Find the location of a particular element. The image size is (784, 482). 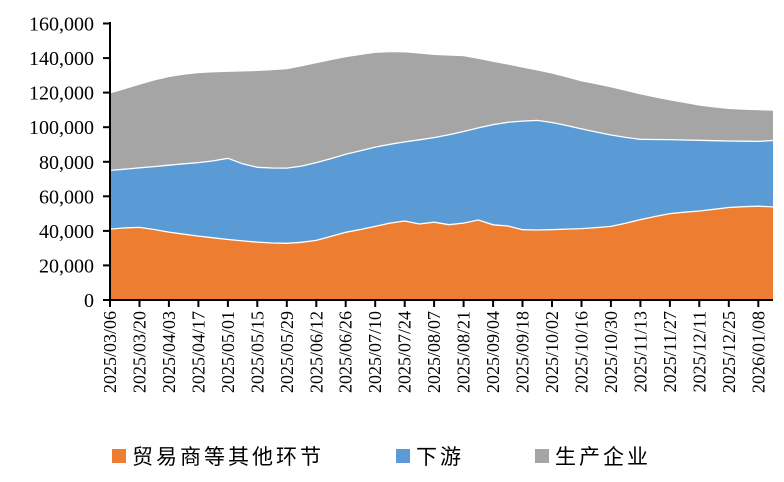

x-tick-label: 2025/11/13 is located at coordinates (640, 351).